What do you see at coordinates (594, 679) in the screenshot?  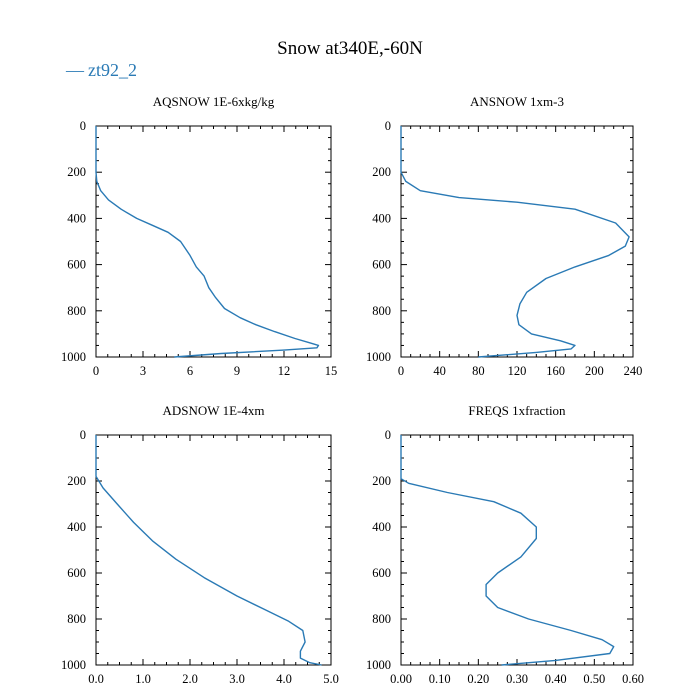 I see `x-tick-label: 0.50` at bounding box center [594, 679].